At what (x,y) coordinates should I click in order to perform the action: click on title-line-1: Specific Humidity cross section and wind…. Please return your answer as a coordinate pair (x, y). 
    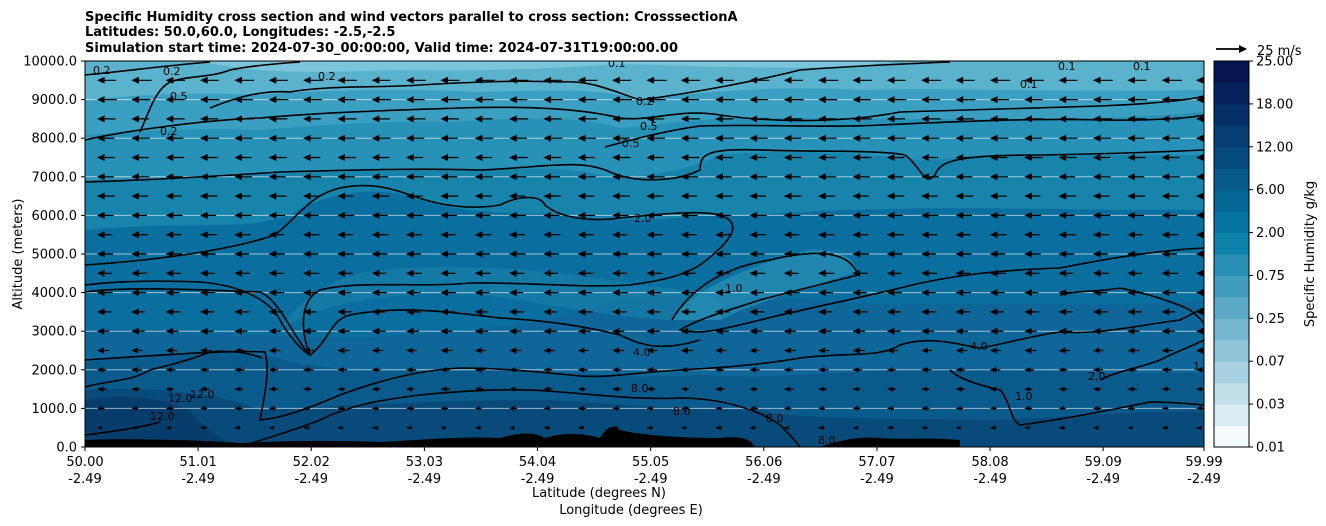
    Looking at the image, I should click on (411, 17).